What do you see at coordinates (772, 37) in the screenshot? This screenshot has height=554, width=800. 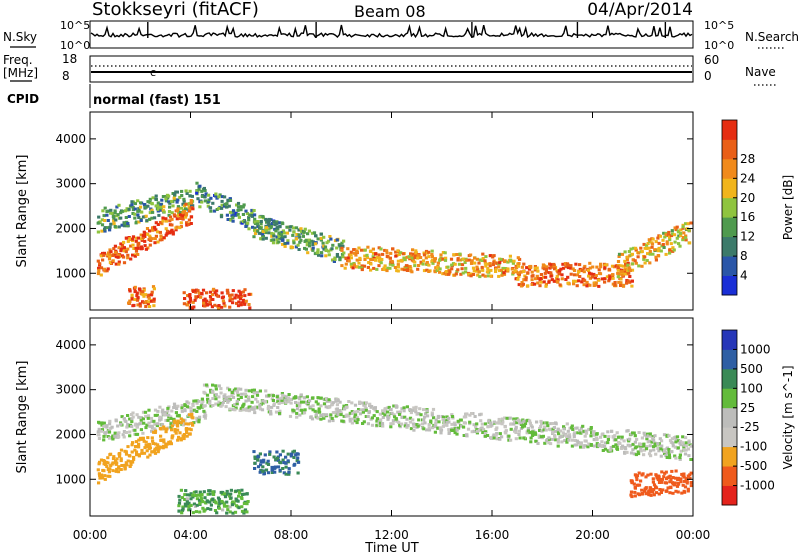 I see `noise-right-label: N.Search` at bounding box center [772, 37].